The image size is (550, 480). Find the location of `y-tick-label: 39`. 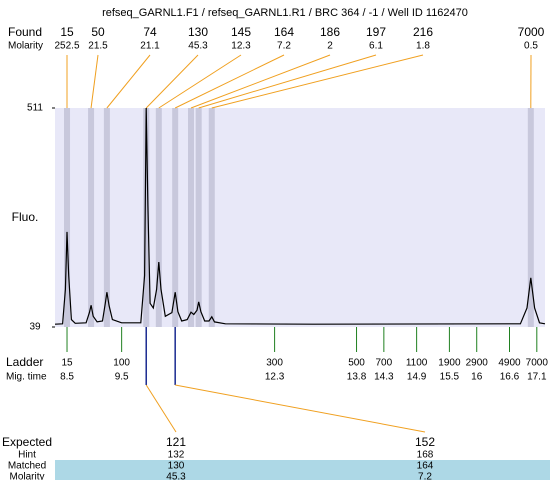

y-tick-label: 39 is located at coordinates (35, 327).